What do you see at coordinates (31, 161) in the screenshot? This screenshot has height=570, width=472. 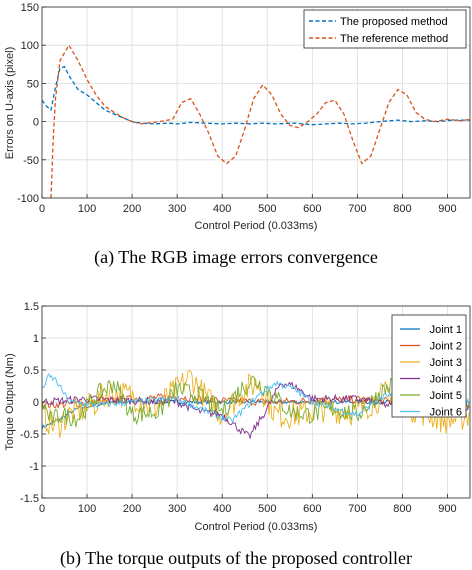 I see `chart-a-ytick-label-1: -50` at bounding box center [31, 161].